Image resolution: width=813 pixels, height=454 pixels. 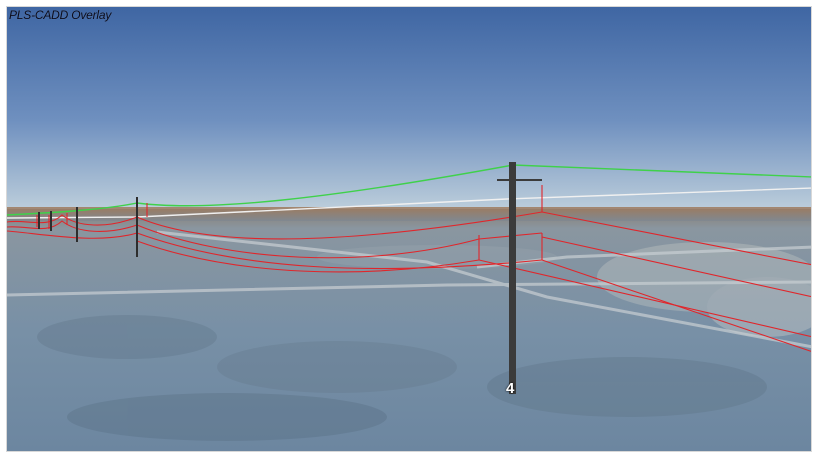 I want to click on horizon-band, so click(x=409, y=214).